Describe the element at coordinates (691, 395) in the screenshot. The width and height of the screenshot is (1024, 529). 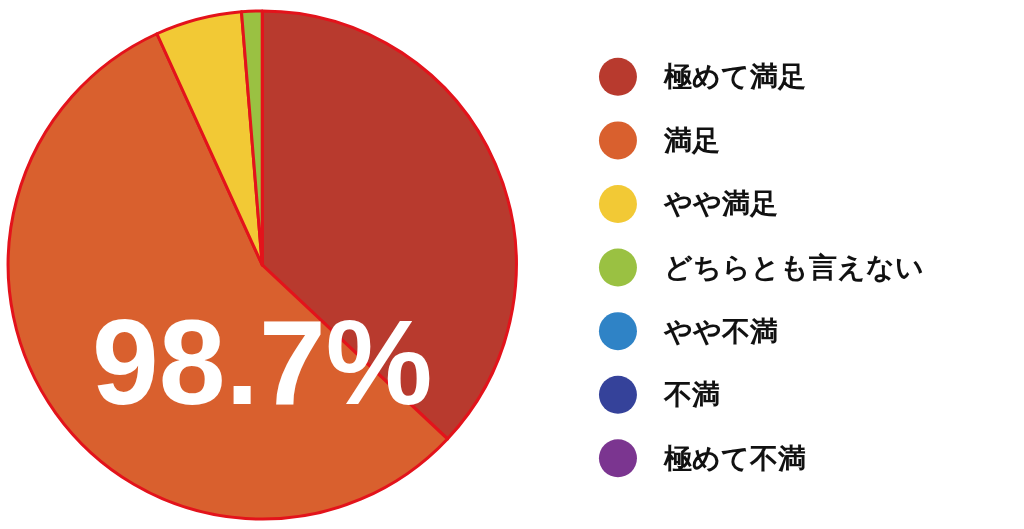
I see `legend-label: 不満` at that location.